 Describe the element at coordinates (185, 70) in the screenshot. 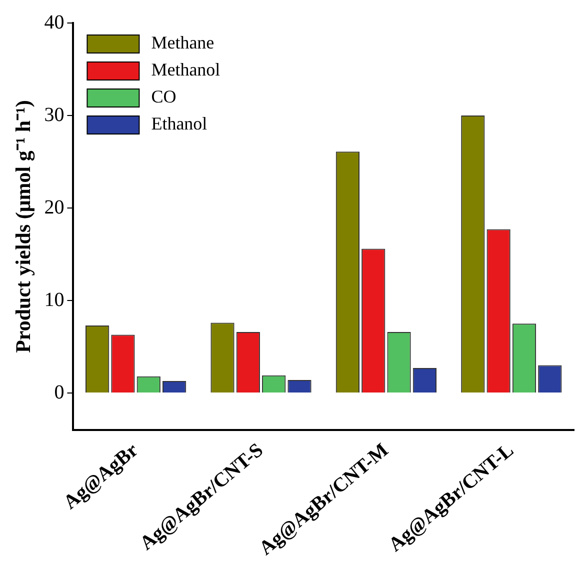

I see `legend-label: Methanol` at that location.